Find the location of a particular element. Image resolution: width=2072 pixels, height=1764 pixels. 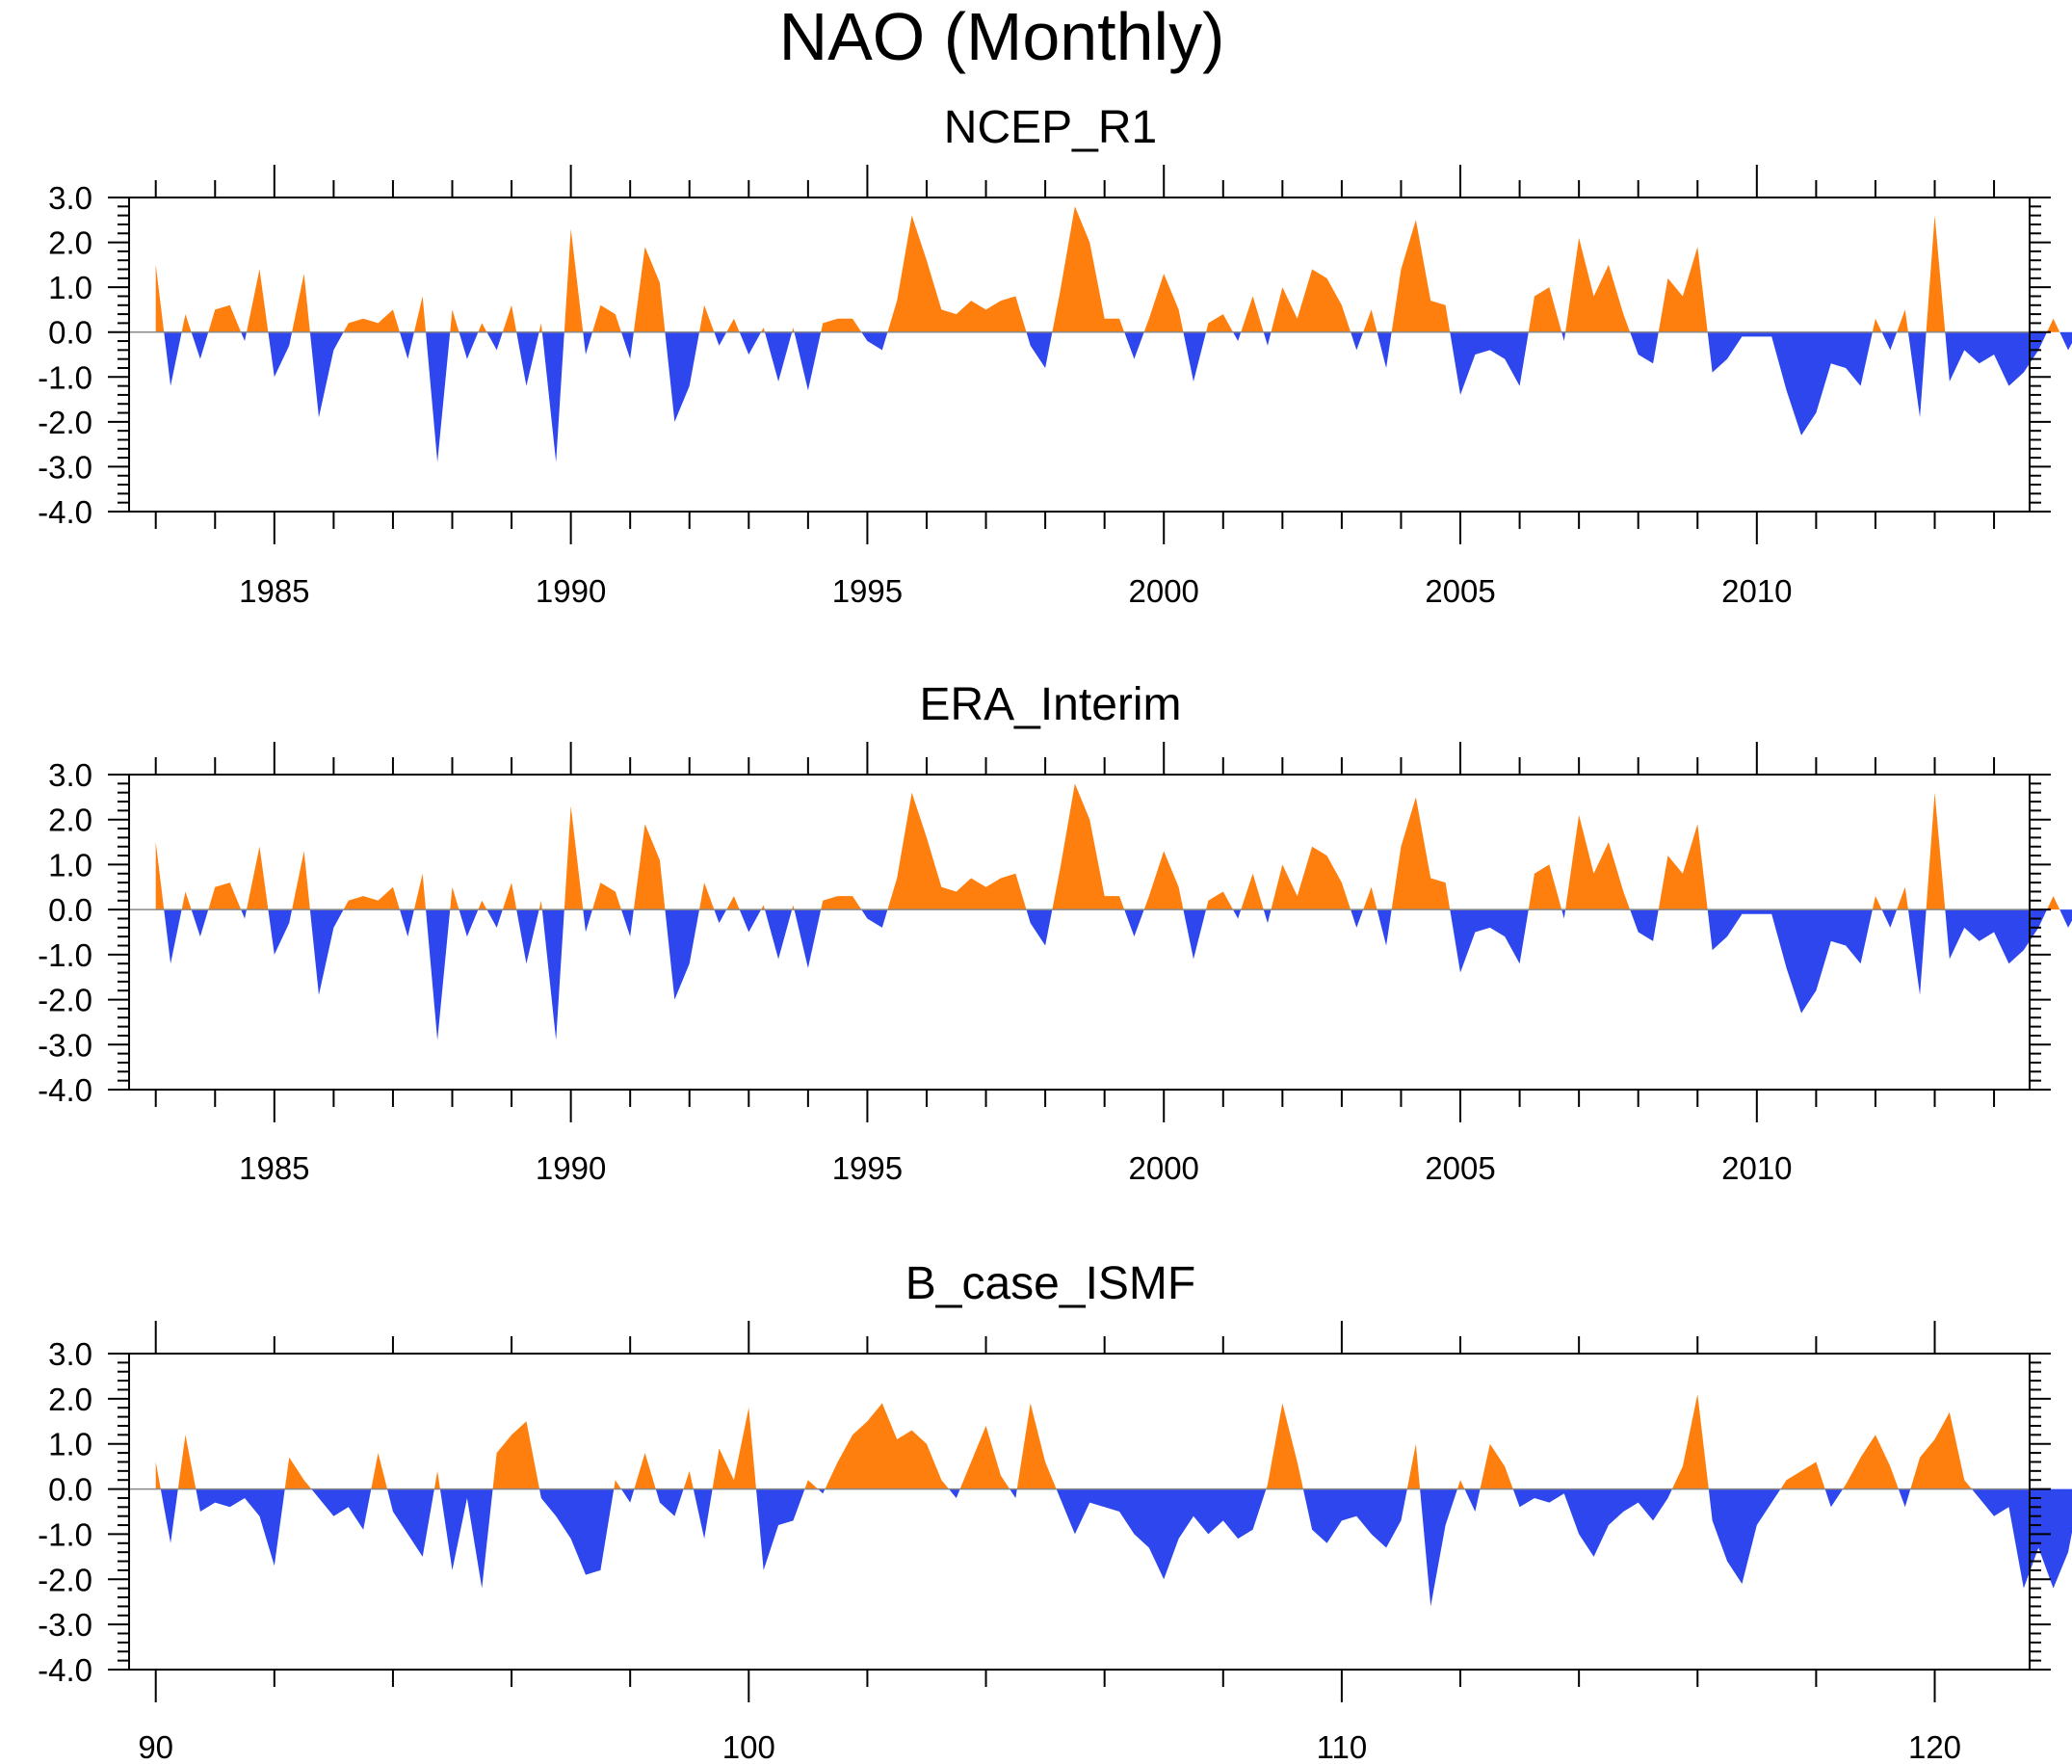

y-tick-label: -1.0 is located at coordinates (65, 1534).